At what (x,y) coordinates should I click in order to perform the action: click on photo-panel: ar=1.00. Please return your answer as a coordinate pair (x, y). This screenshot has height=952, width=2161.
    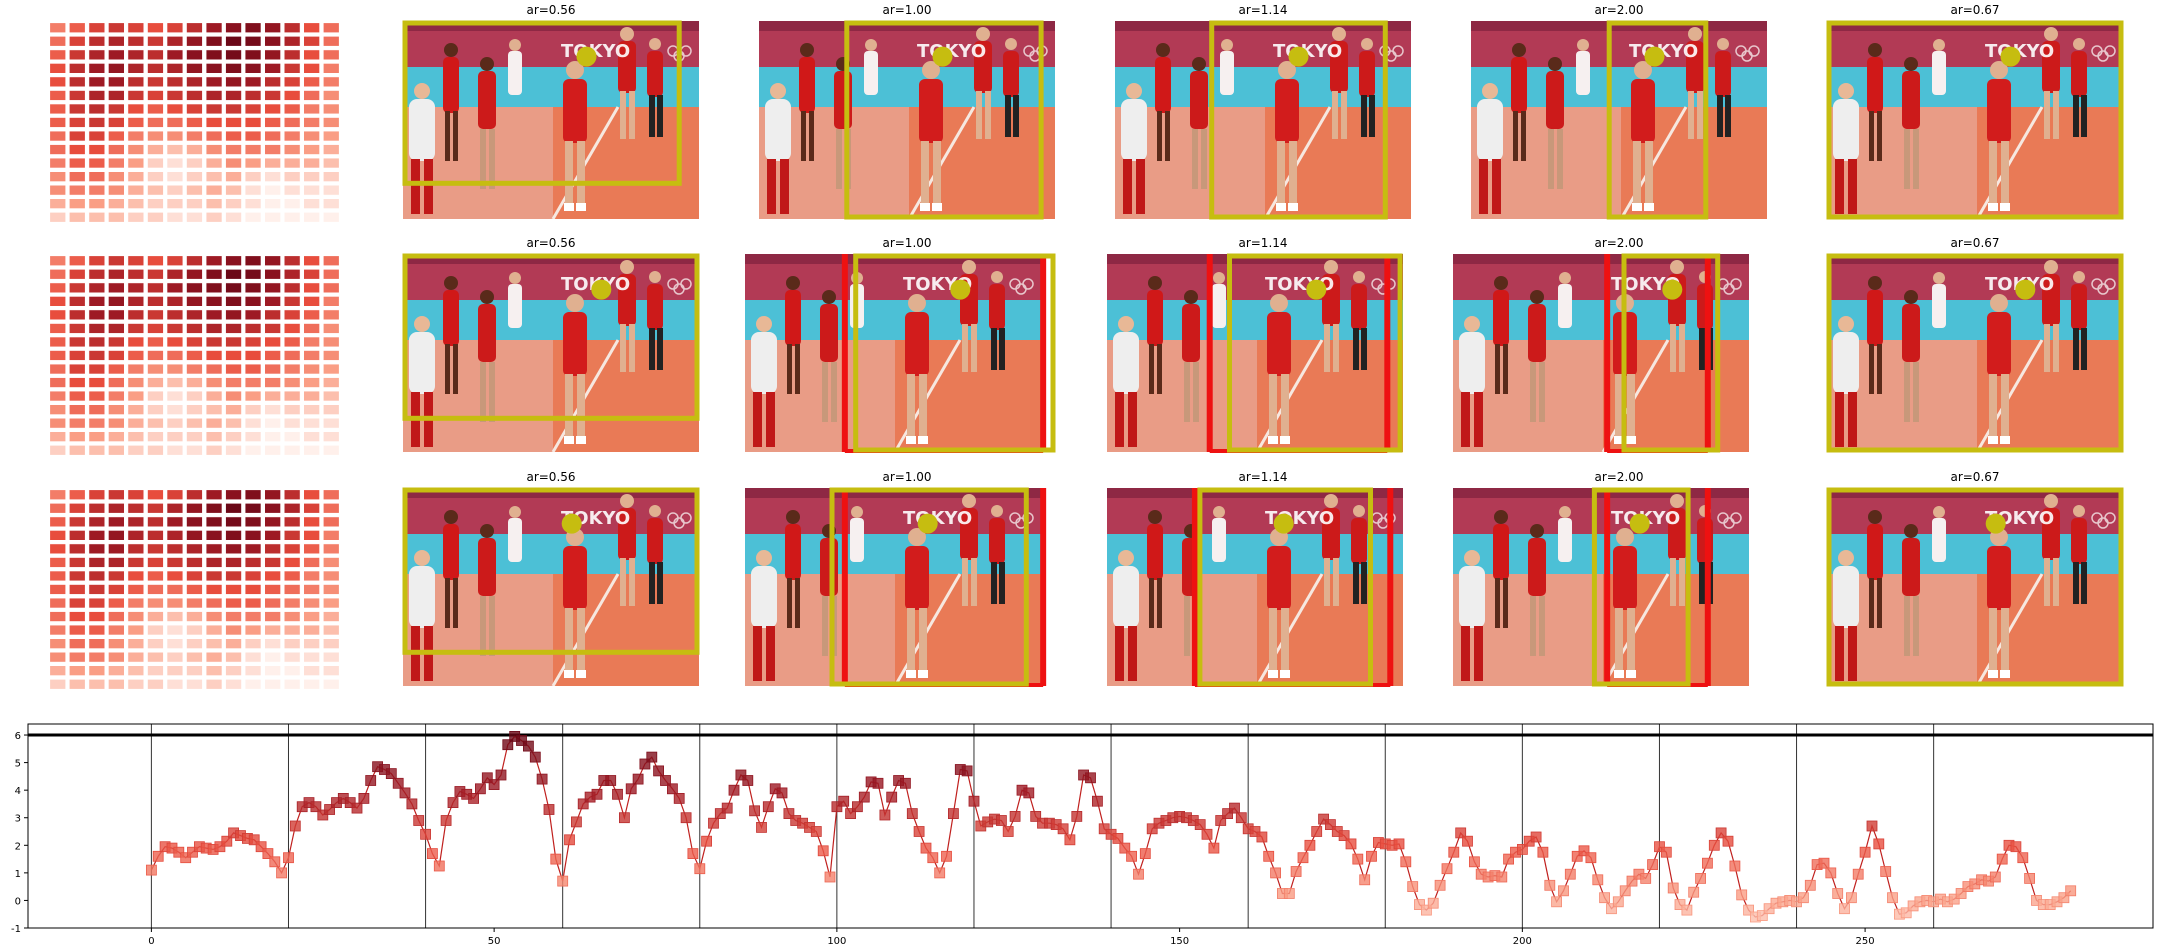
    Looking at the image, I should click on (900, 344).